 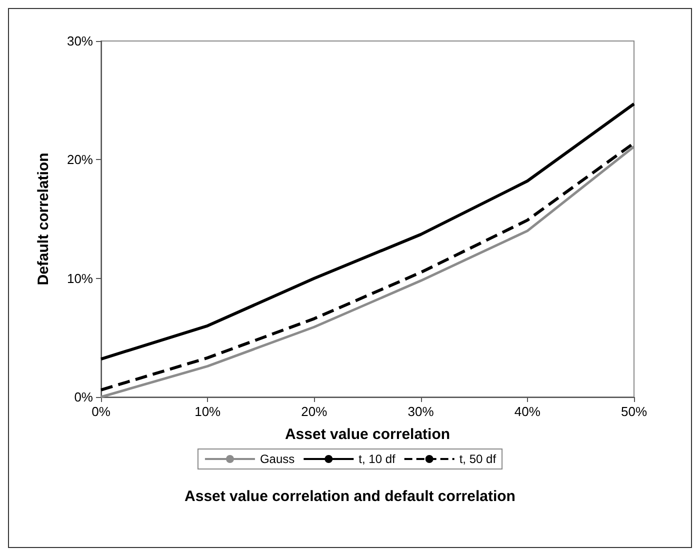 I want to click on legend-label: Gauss, so click(x=277, y=459).